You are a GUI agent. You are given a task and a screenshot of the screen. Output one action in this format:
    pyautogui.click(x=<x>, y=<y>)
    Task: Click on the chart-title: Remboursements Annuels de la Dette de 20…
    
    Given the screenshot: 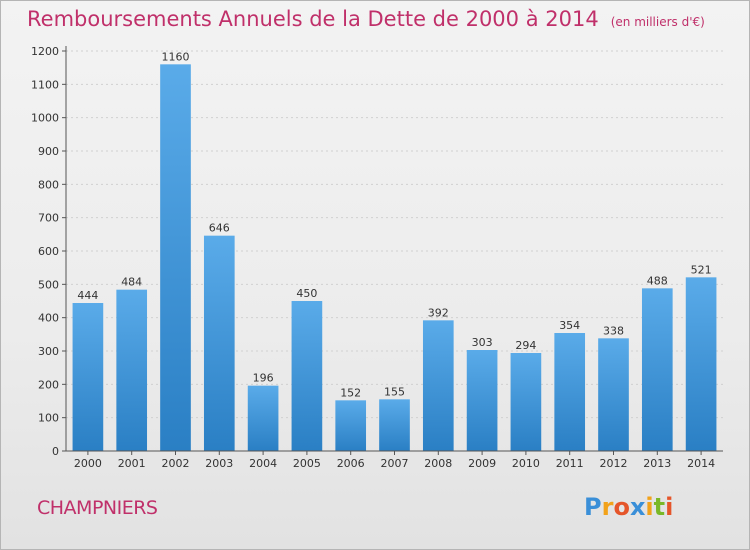 What is the action you would take?
    pyautogui.click(x=366, y=19)
    